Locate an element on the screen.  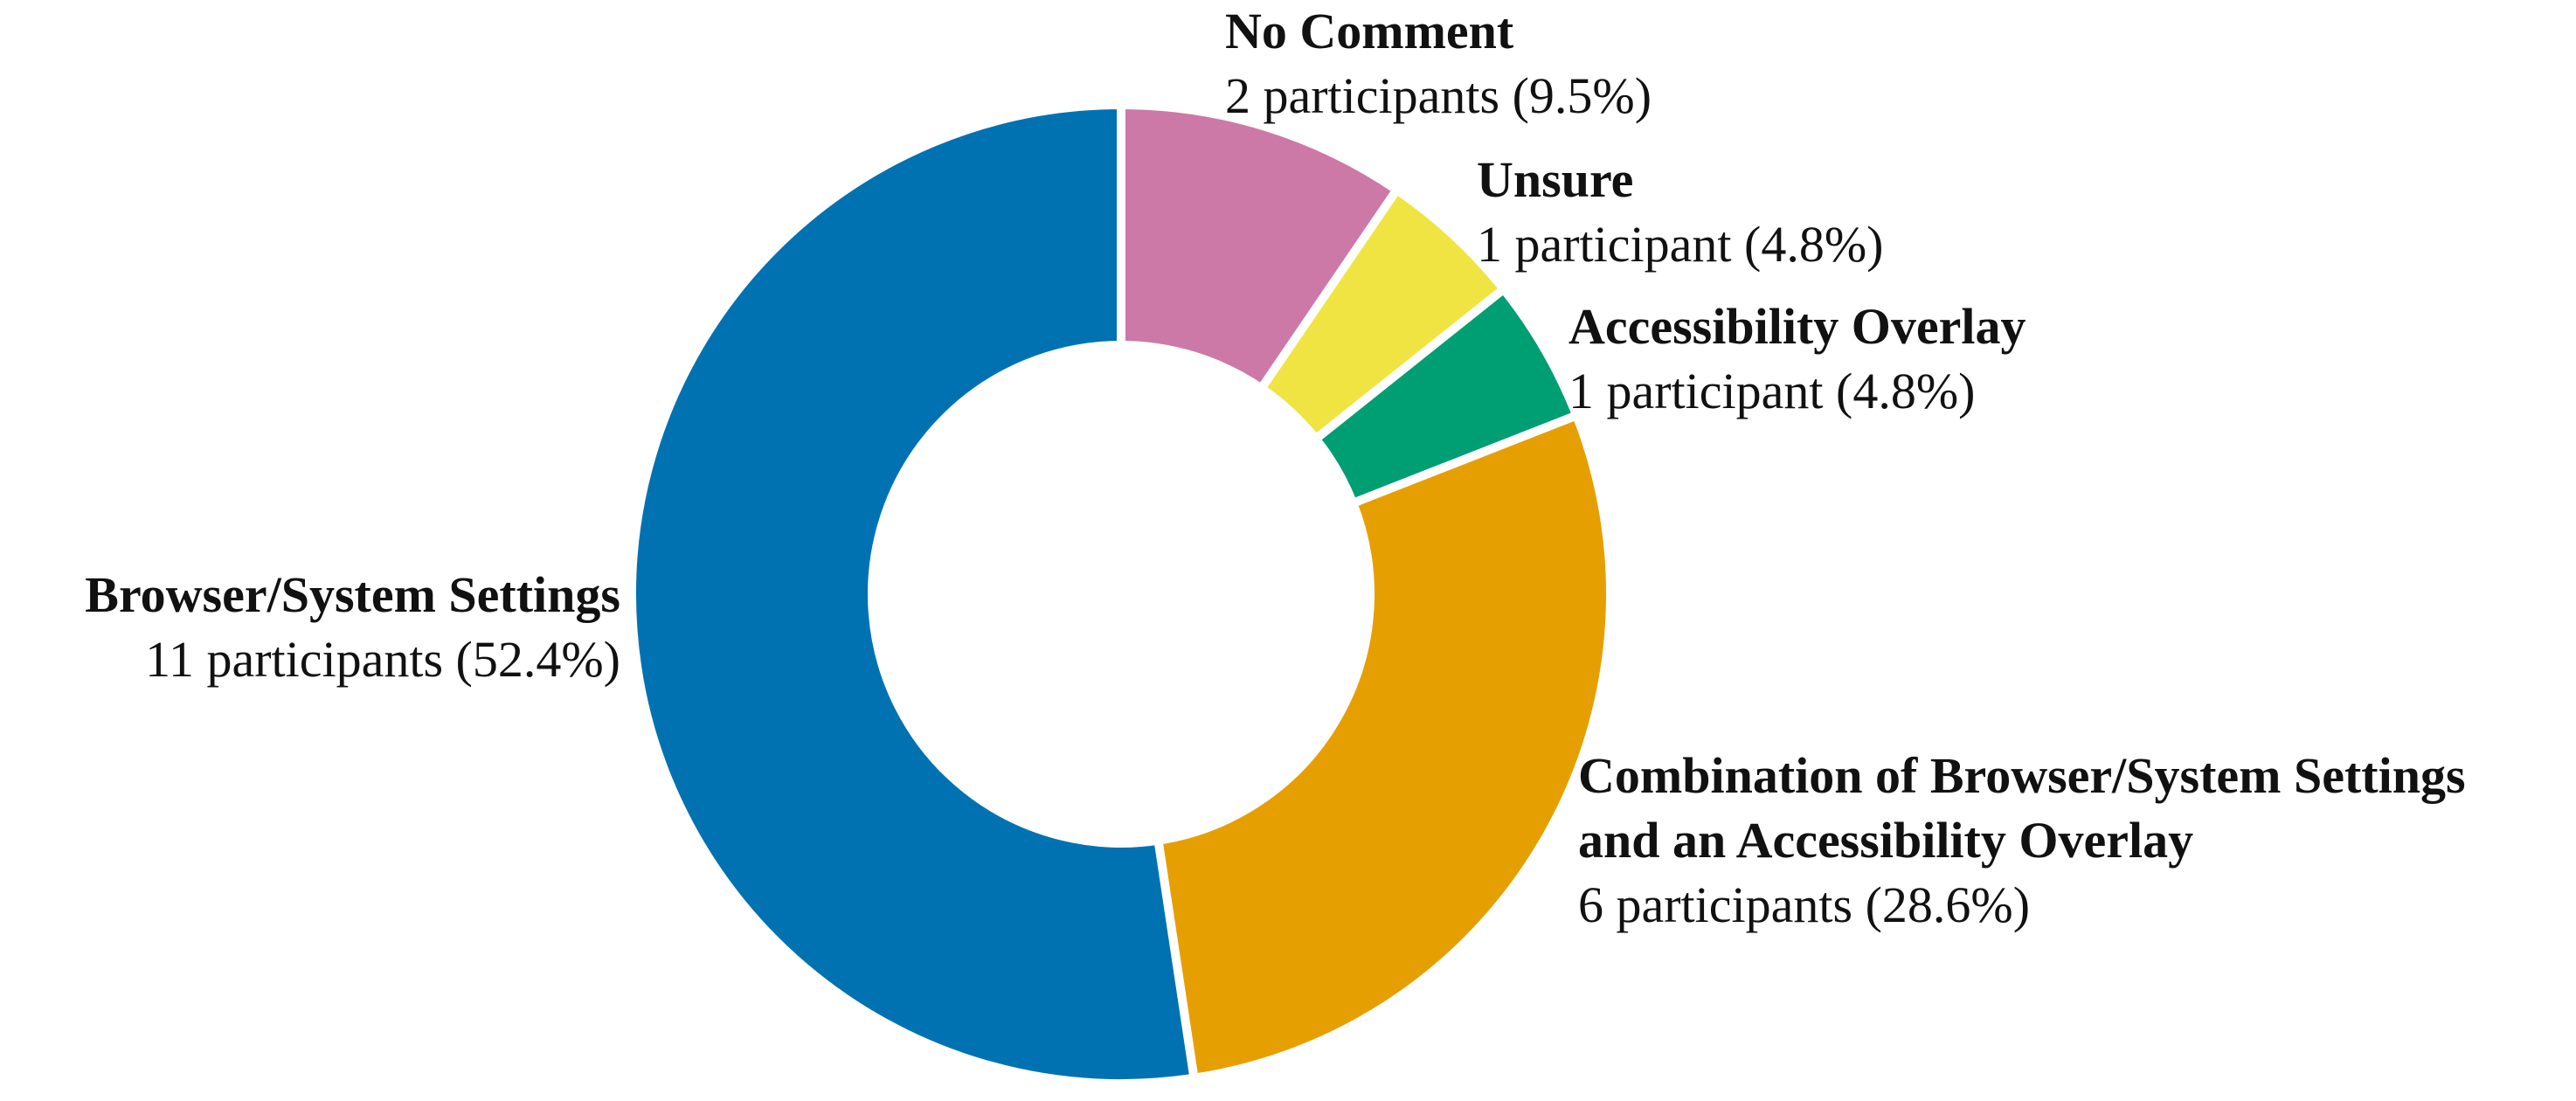
label-no-comment: No Comment 2 participants (9.5%) is located at coordinates (1438, 64).